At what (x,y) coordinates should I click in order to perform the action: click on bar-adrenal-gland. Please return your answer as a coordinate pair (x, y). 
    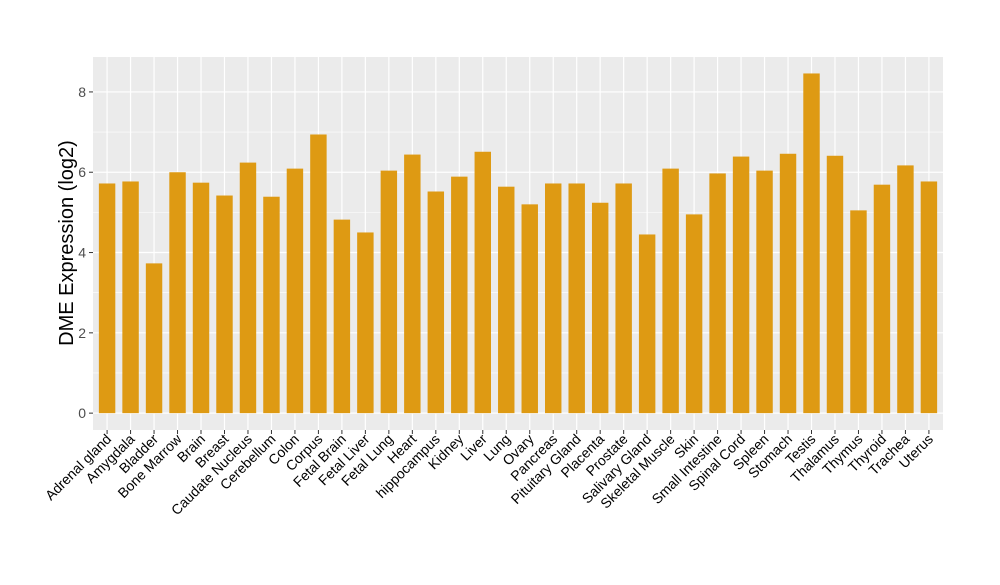
    Looking at the image, I should click on (107, 298).